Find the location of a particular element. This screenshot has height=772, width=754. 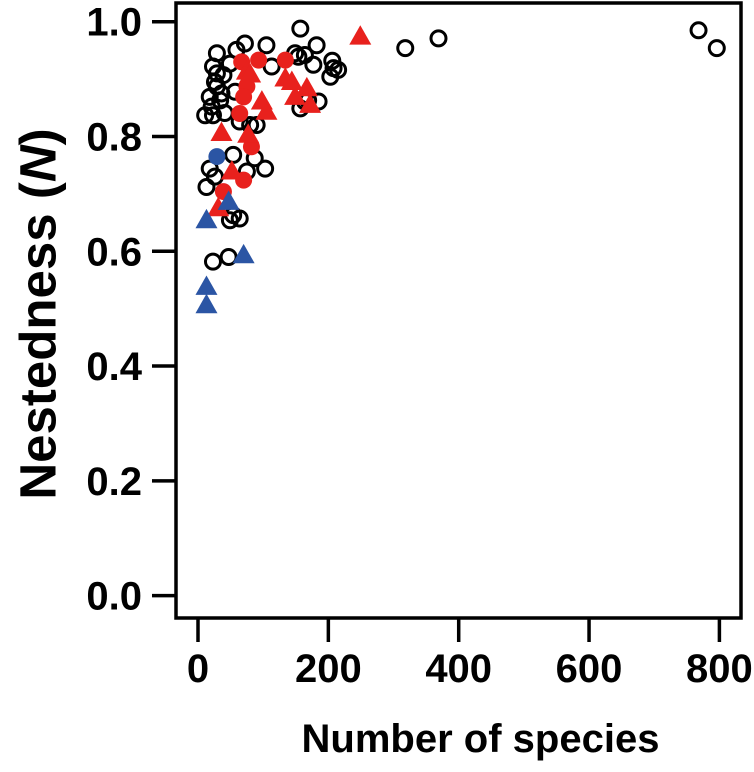

y-tick-label: 0.6 is located at coordinates (114, 252).